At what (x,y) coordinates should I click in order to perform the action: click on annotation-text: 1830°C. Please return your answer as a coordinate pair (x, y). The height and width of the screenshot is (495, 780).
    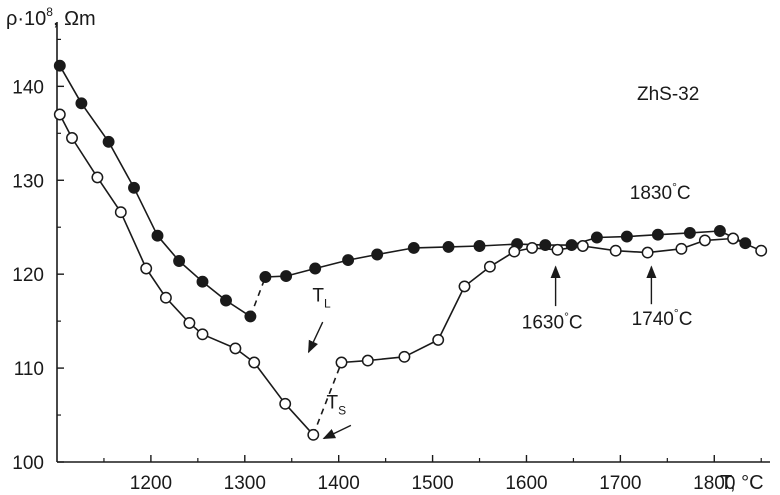
    Looking at the image, I should click on (660, 192).